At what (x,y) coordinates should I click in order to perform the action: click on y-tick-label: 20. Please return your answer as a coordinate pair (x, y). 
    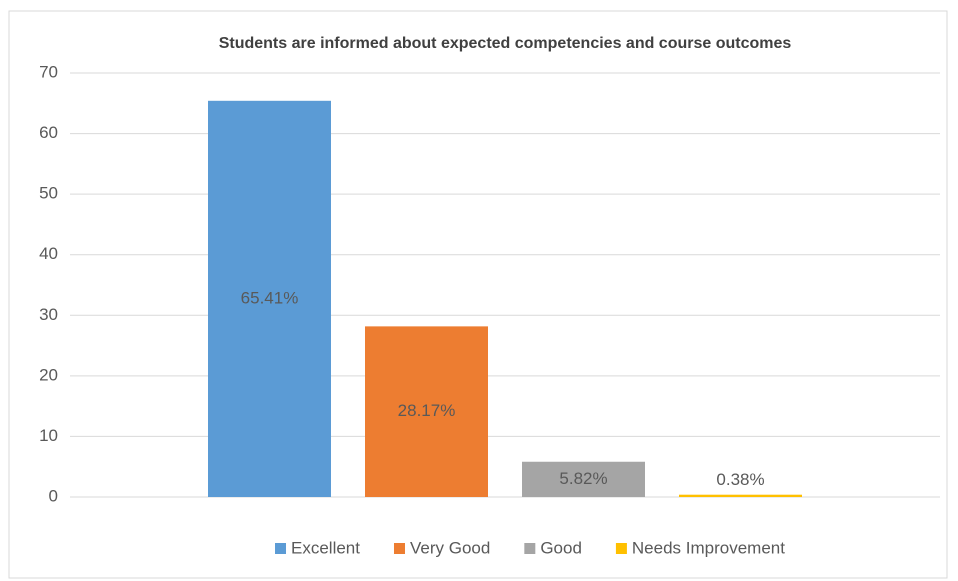
    Looking at the image, I should click on (48, 374).